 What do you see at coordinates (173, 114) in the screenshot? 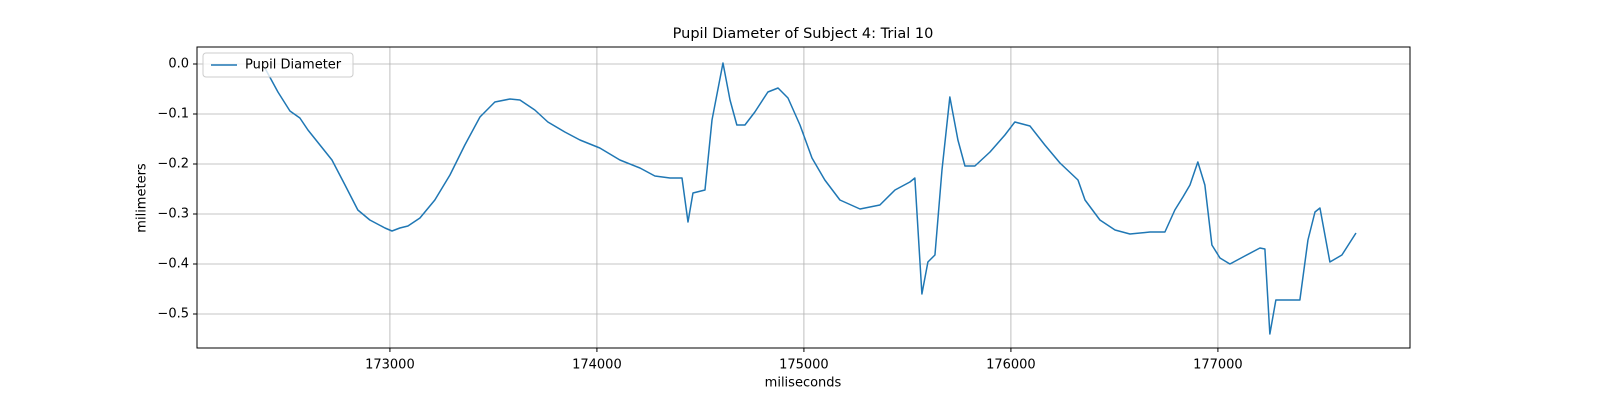
I see `y-tick-label: −0.1` at bounding box center [173, 114].